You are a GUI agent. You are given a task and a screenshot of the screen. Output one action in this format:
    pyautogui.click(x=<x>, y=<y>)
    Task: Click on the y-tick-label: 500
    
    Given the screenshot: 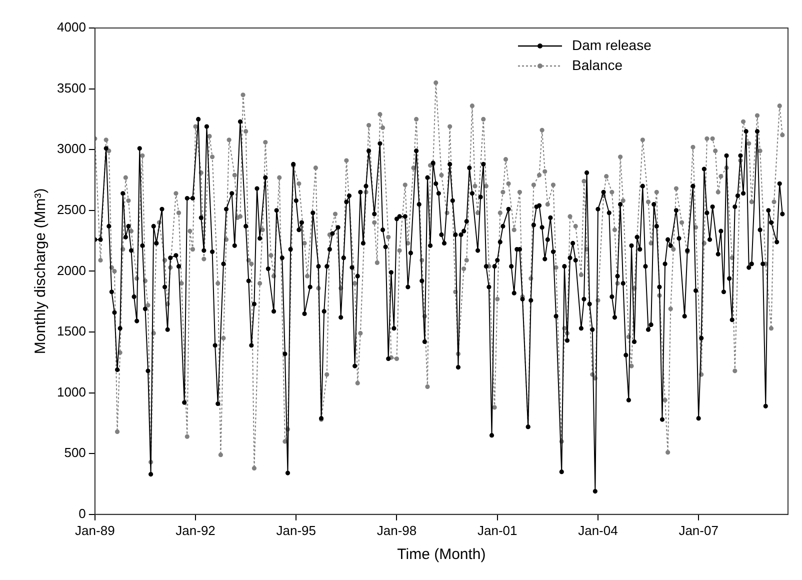 What is the action you would take?
    pyautogui.click(x=75, y=452)
    